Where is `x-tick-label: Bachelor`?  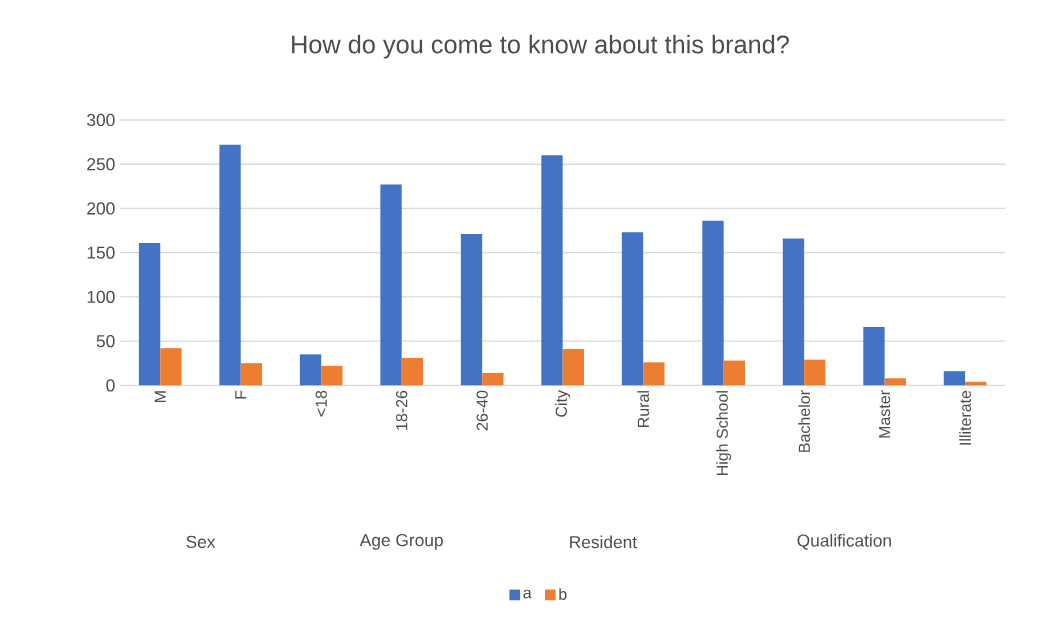 x-tick-label: Bachelor is located at coordinates (804, 421).